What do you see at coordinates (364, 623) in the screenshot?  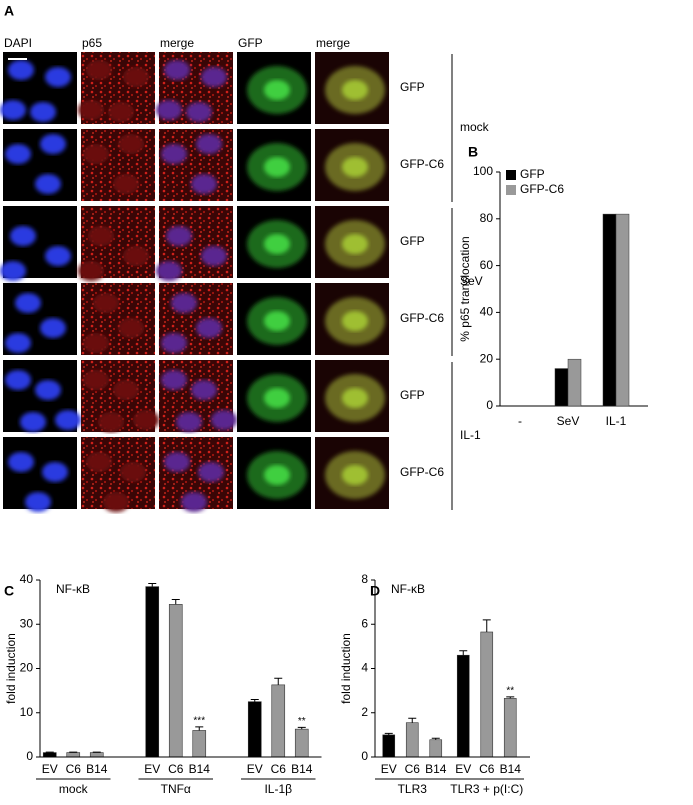 I see `y-tick-label: 6` at bounding box center [364, 623].